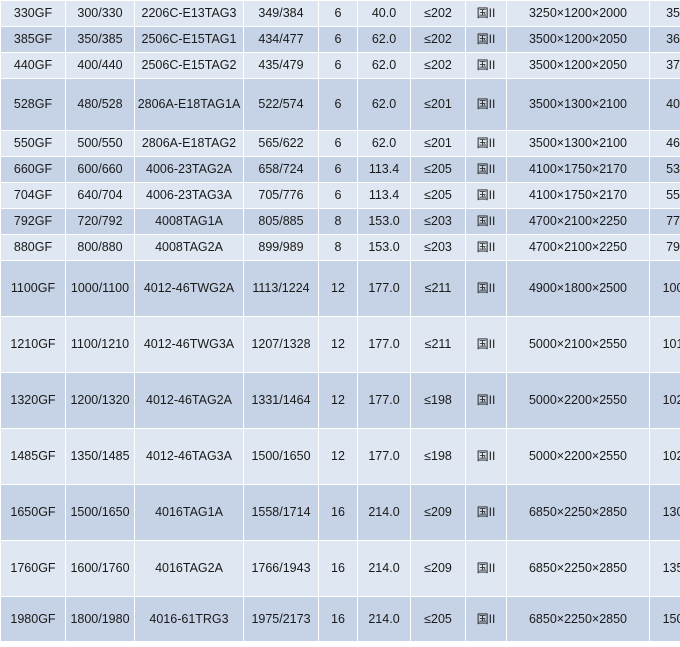 This screenshot has height=647, width=680. I want to click on cell-power_kw: 350/385, so click(100, 39).